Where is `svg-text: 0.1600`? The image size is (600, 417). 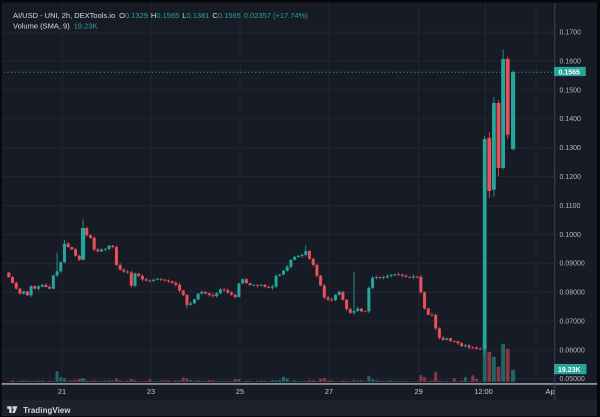
svg-text: 0.1600 is located at coordinates (571, 61).